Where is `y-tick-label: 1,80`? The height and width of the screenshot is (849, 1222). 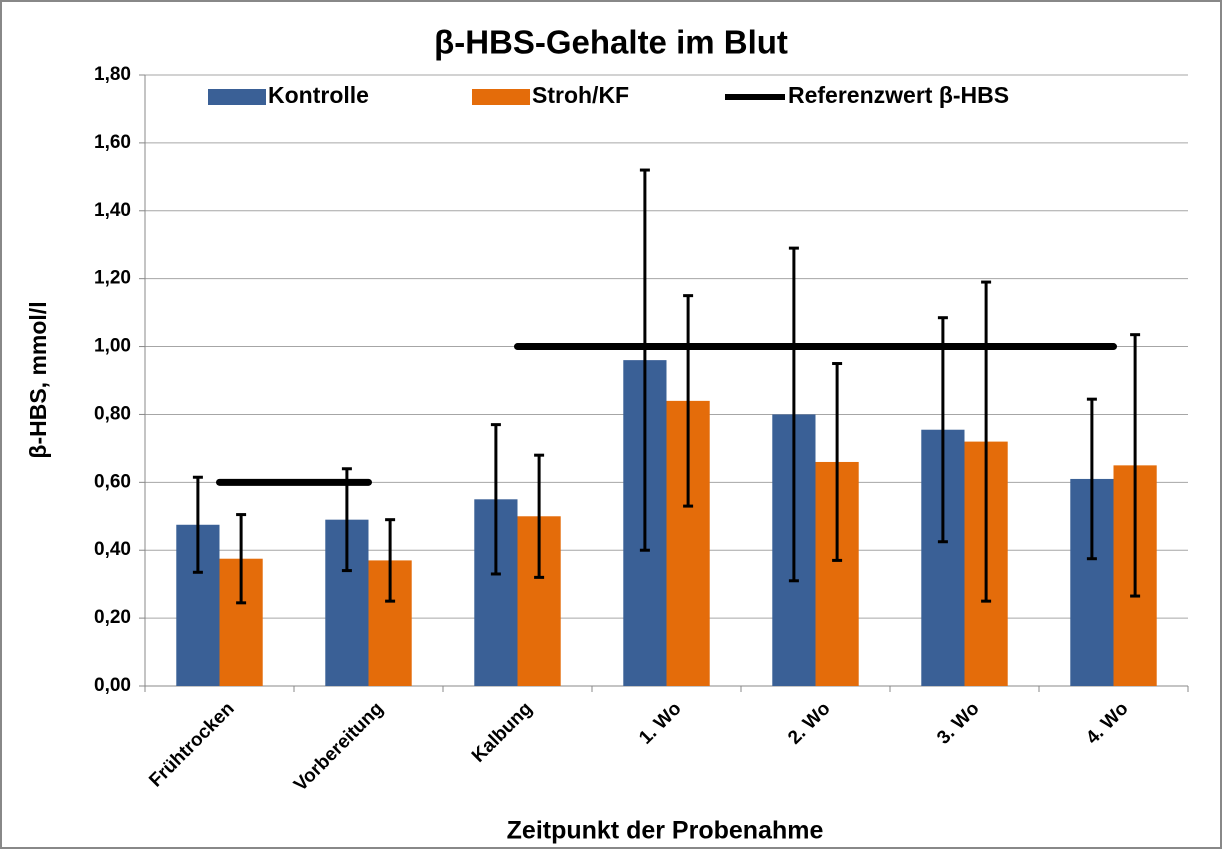
y-tick-label: 1,80 is located at coordinates (112, 74).